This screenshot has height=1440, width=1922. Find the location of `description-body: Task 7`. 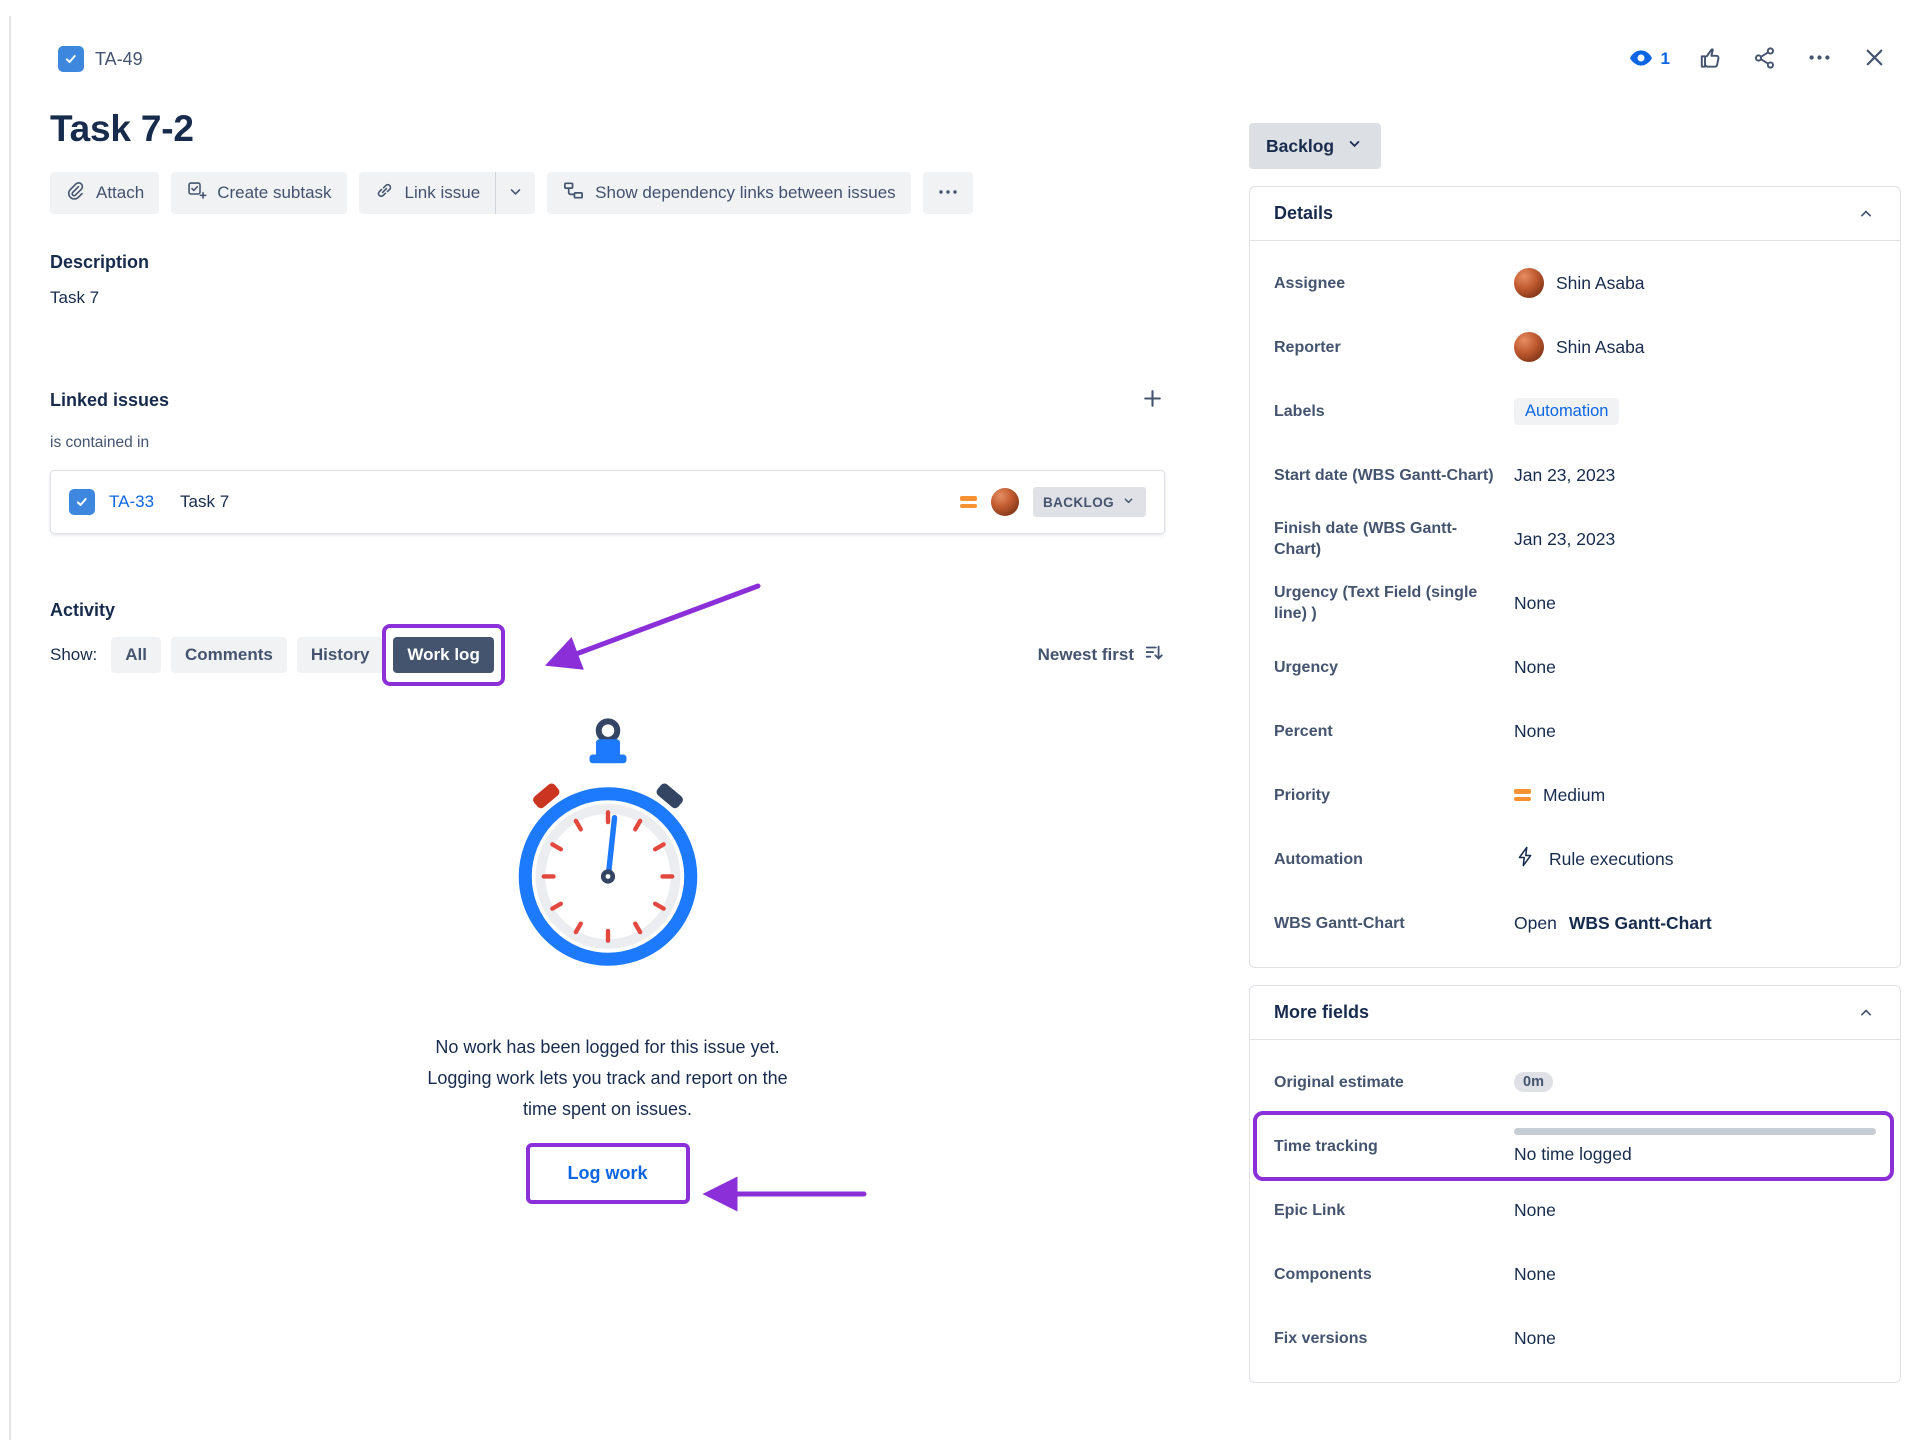

description-body: Task 7 is located at coordinates (75, 297).